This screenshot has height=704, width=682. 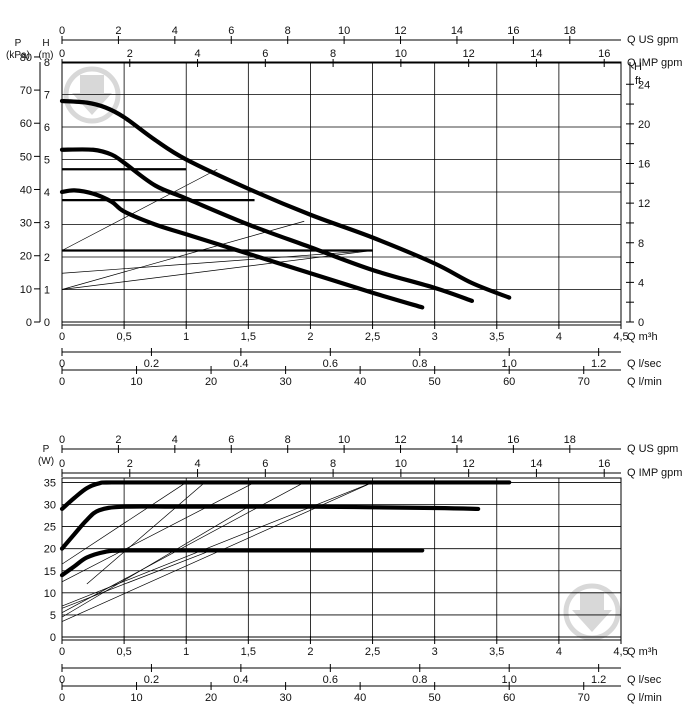 What do you see at coordinates (26, 290) in the screenshot?
I see `y-tick-label-kpa: 10` at bounding box center [26, 290].